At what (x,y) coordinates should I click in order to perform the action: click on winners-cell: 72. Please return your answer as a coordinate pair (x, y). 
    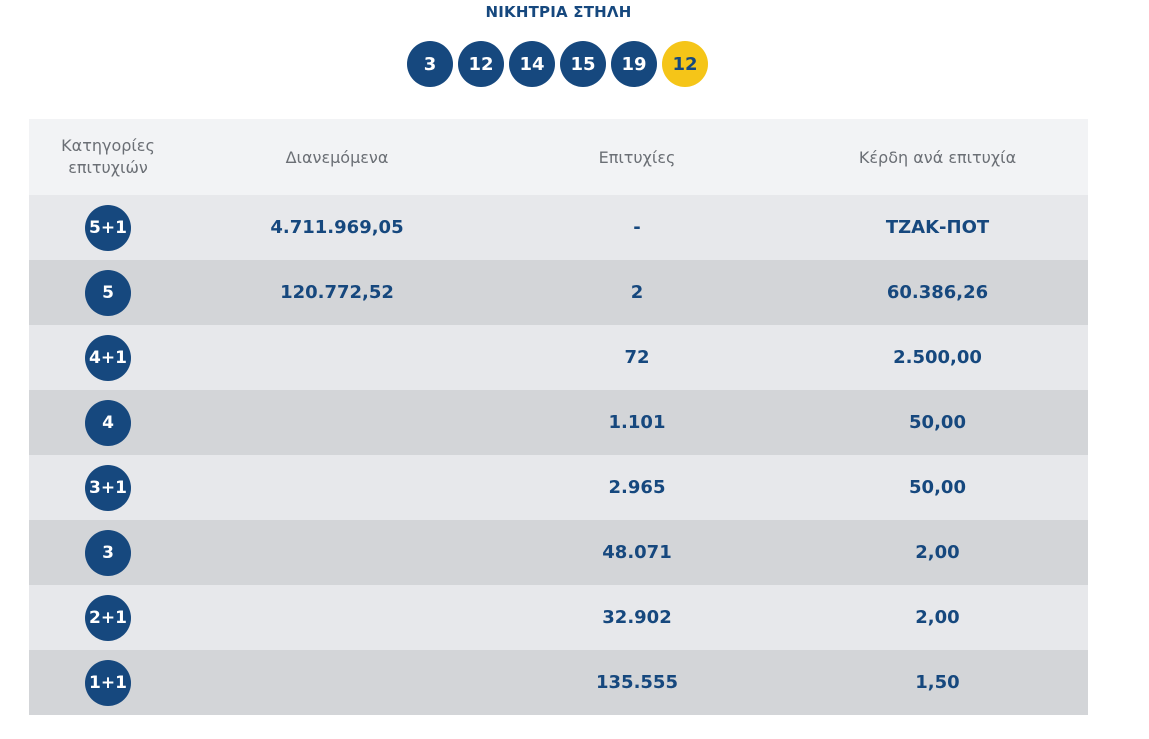
    Looking at the image, I should click on (637, 357).